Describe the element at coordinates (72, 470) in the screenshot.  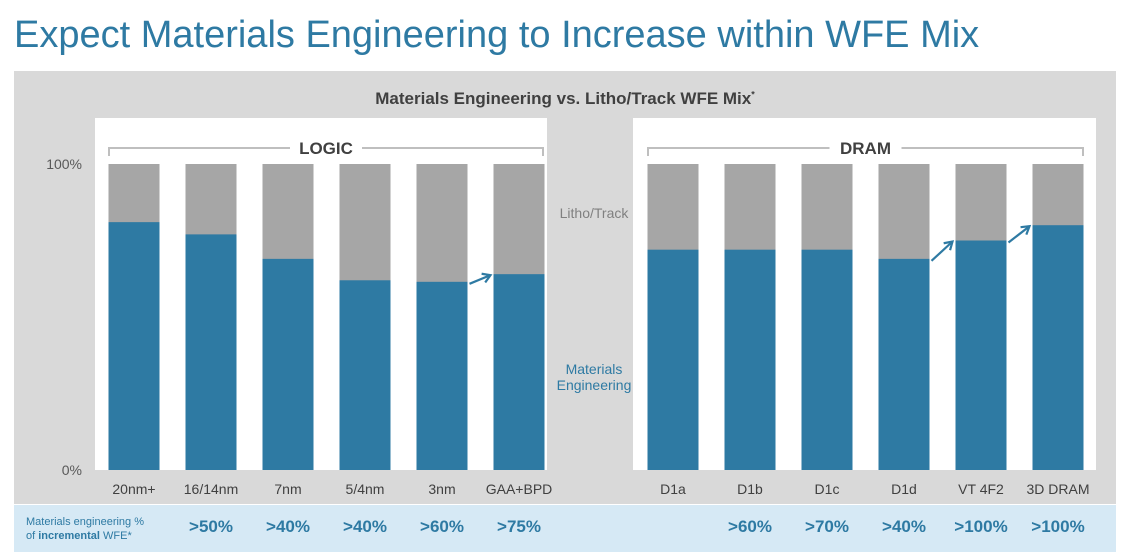
I see `y-tick-label: 0%` at that location.